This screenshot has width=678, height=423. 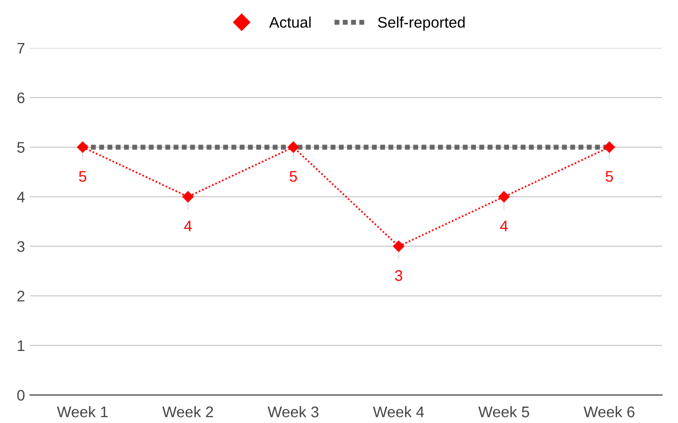 I want to click on legend-label: Self-reported, so click(x=421, y=23).